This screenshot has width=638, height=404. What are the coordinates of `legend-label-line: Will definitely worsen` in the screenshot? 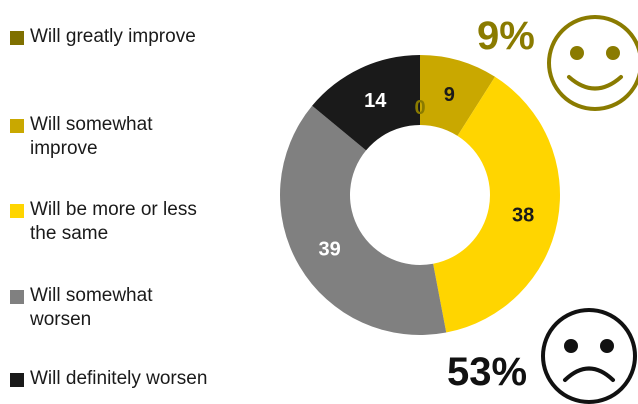 It's located at (119, 378).